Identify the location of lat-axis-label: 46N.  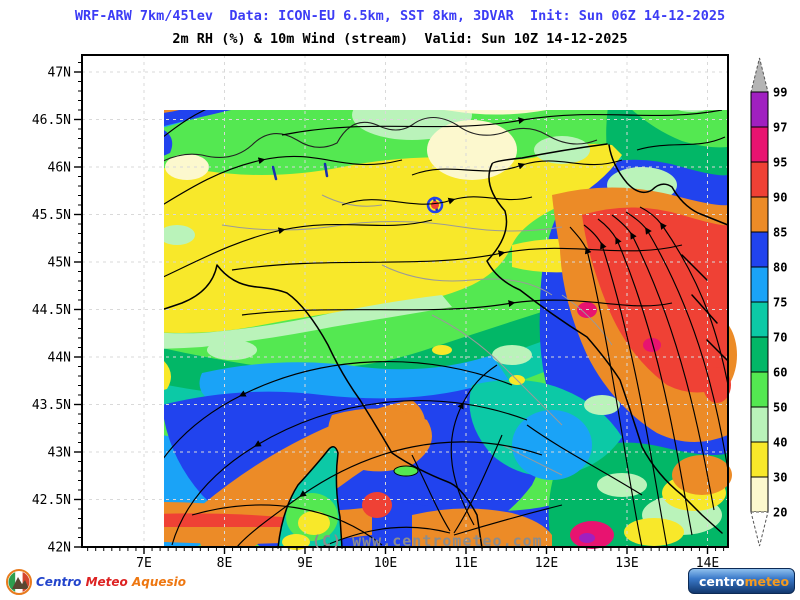
(59, 168).